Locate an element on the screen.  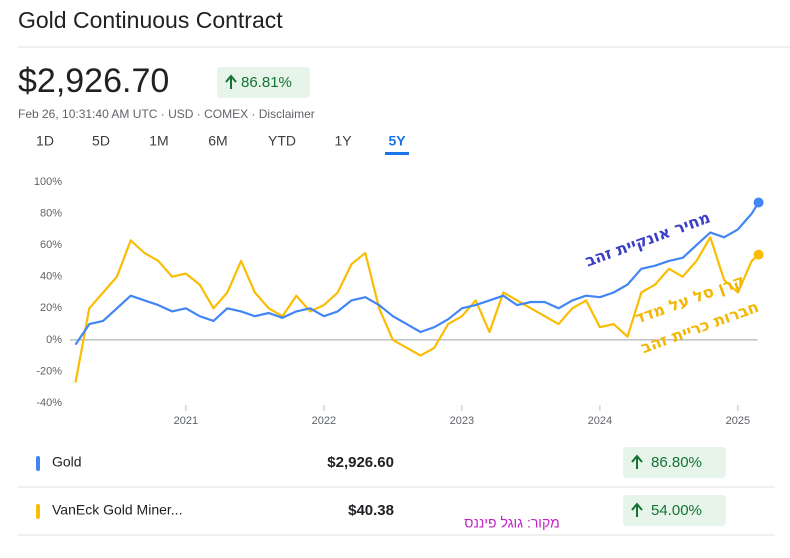
range-tab: 5Y is located at coordinates (397, 141).